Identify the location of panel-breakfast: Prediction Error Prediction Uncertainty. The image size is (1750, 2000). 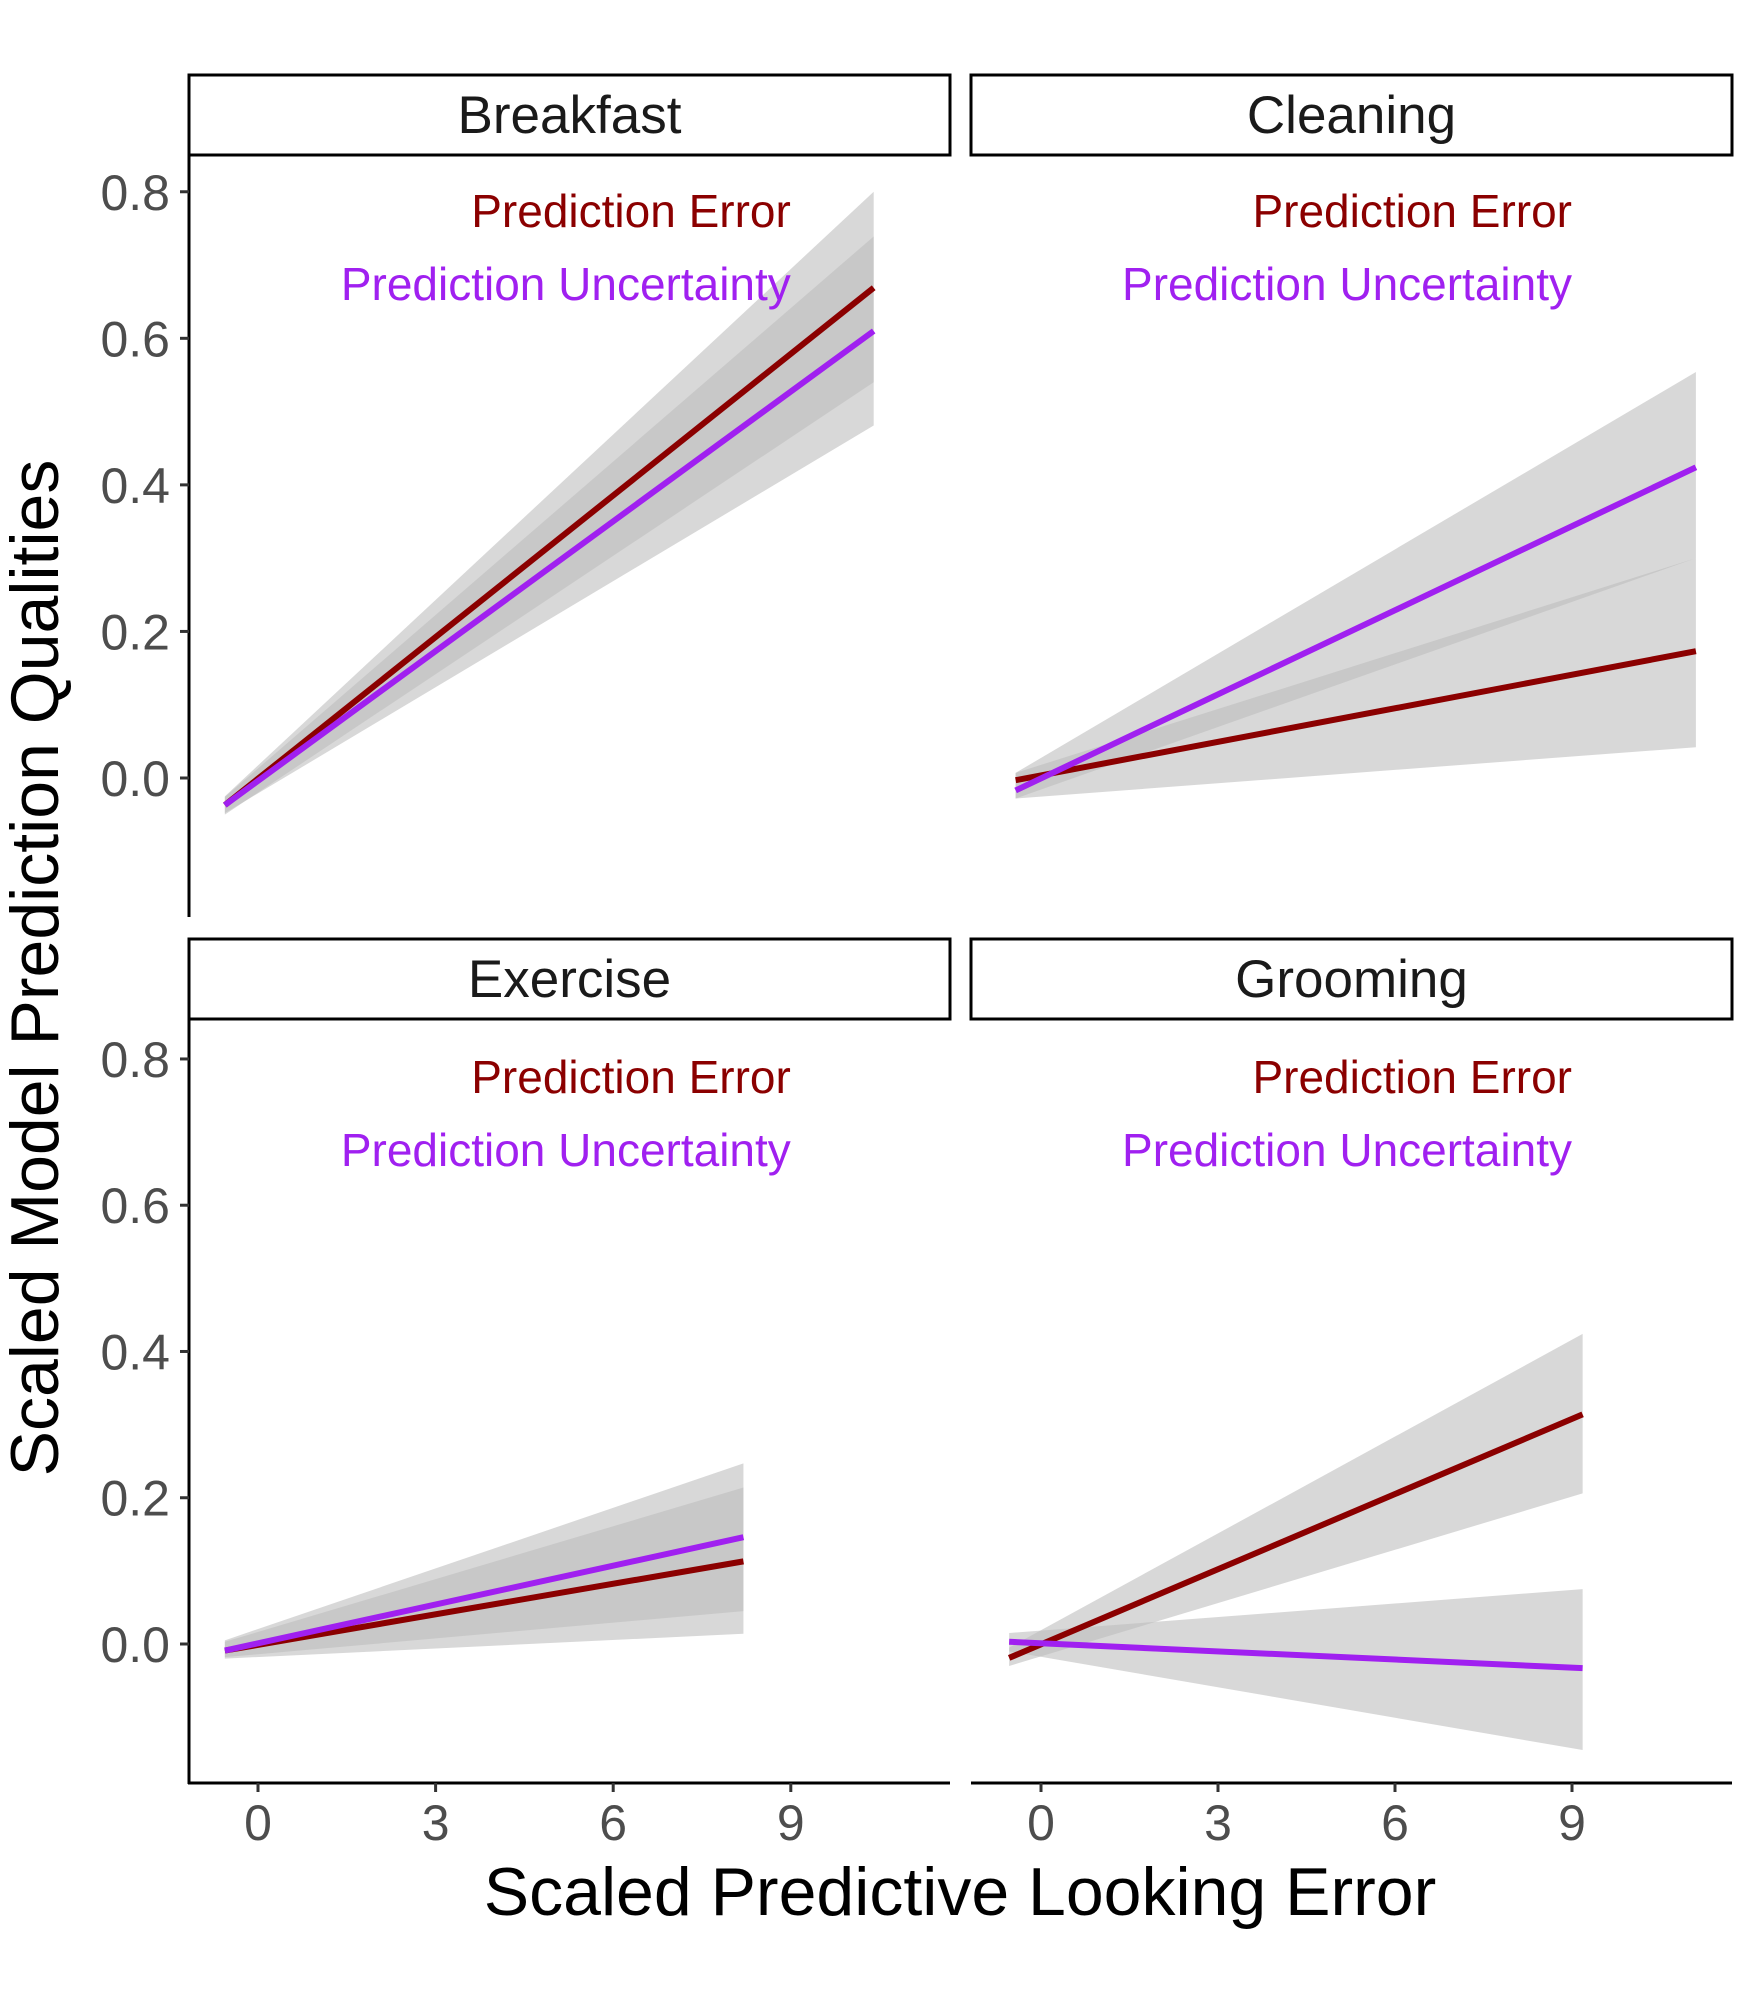
(549, 500).